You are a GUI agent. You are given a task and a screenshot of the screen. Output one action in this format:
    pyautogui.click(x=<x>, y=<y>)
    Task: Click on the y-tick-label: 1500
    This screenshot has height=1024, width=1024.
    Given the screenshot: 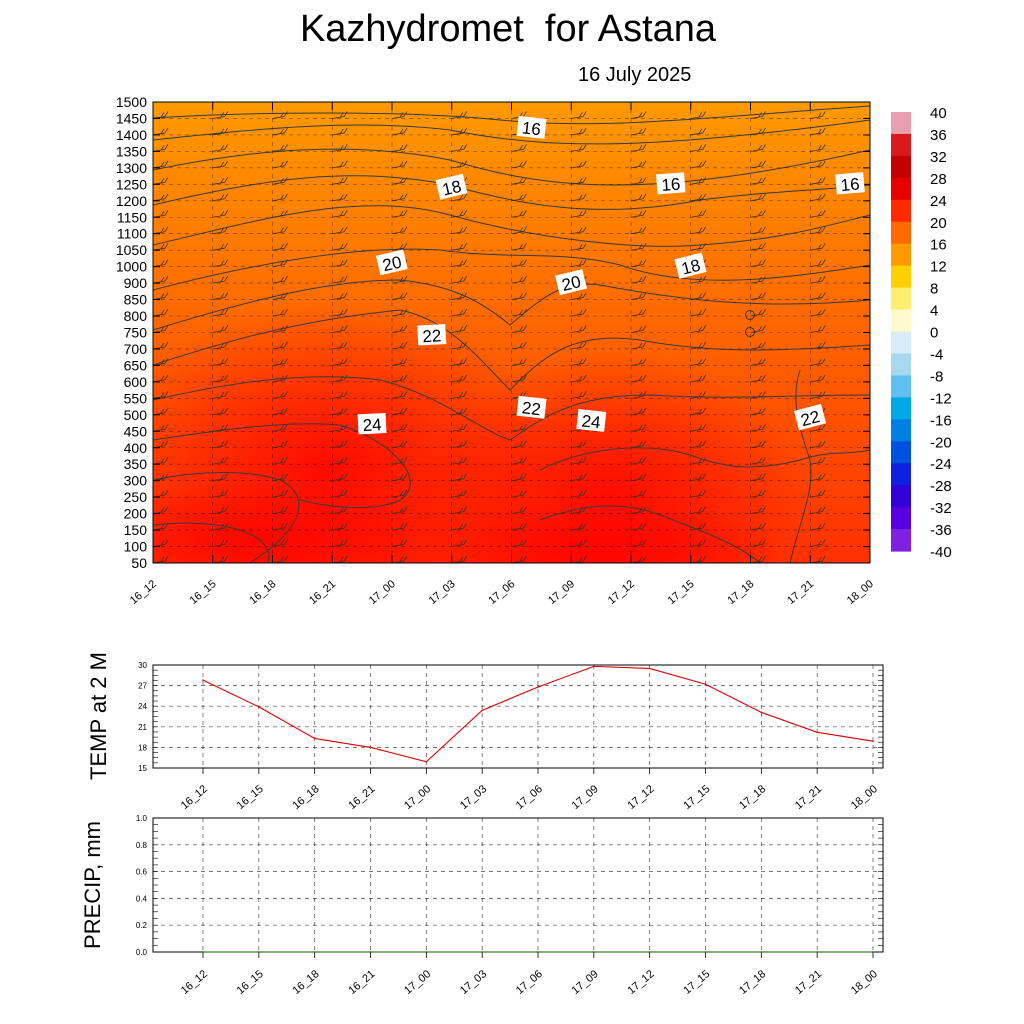 What is the action you would take?
    pyautogui.click(x=131, y=102)
    